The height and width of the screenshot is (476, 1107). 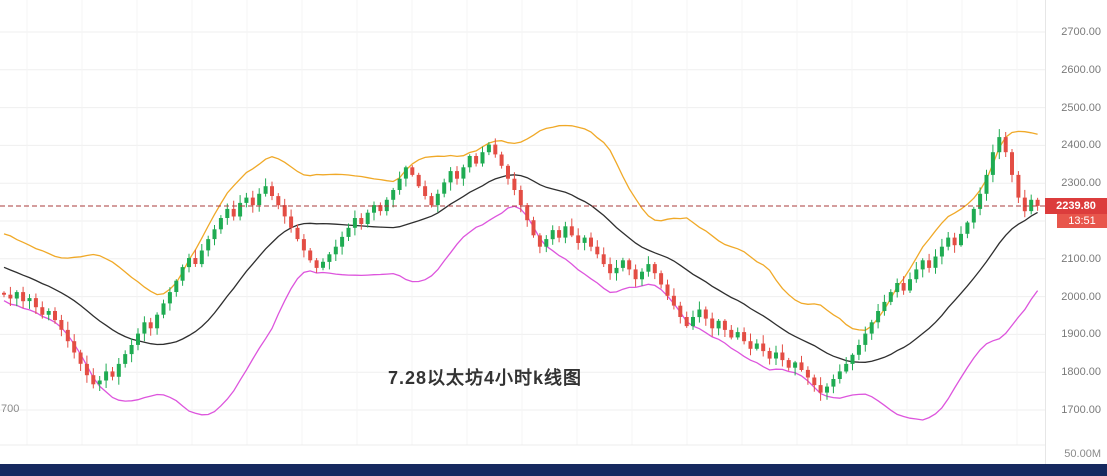 What do you see at coordinates (10, 409) in the screenshot?
I see `left-partial-price-label: 700` at bounding box center [10, 409].